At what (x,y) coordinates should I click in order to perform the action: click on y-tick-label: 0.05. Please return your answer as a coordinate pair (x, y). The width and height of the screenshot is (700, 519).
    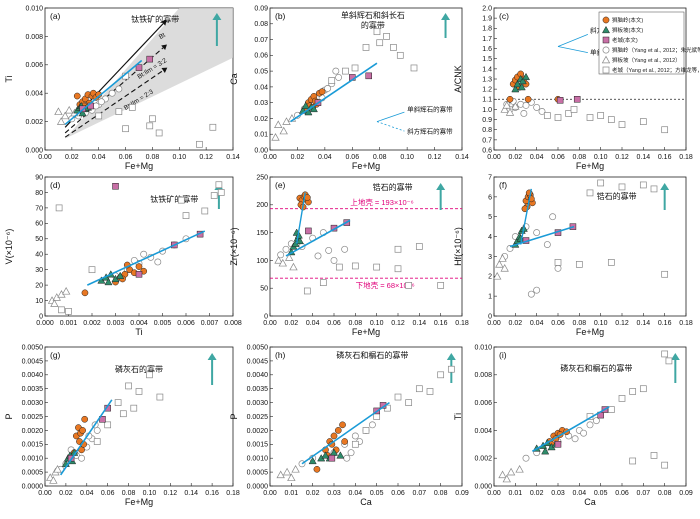
    Looking at the image, I should click on (261, 72).